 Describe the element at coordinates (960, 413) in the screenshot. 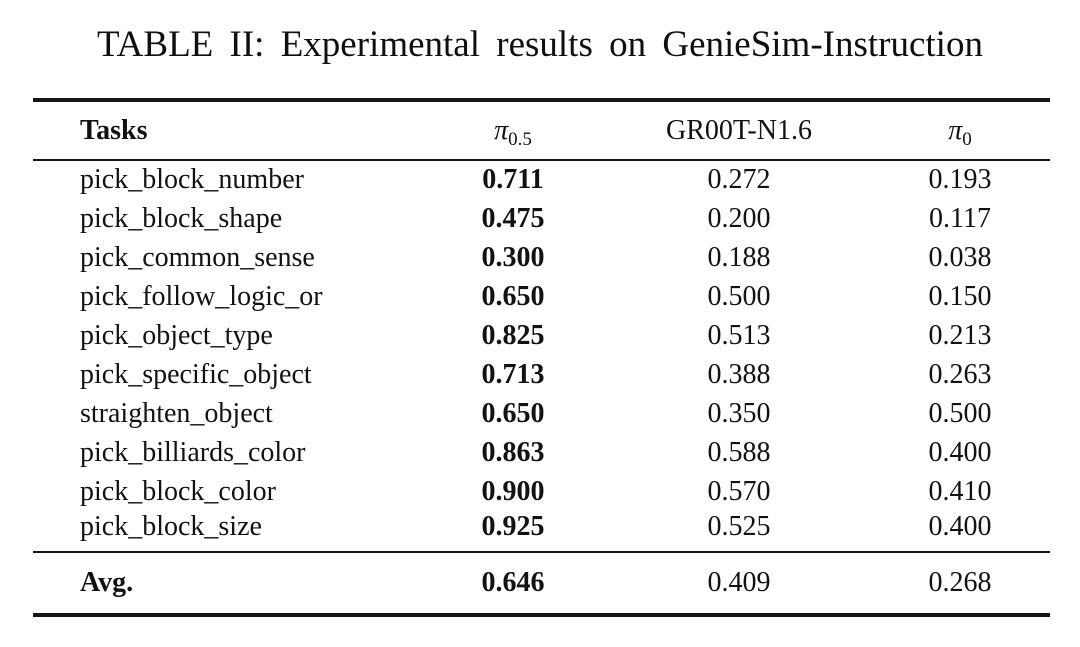

I see `pi0-value: 0.500` at that location.